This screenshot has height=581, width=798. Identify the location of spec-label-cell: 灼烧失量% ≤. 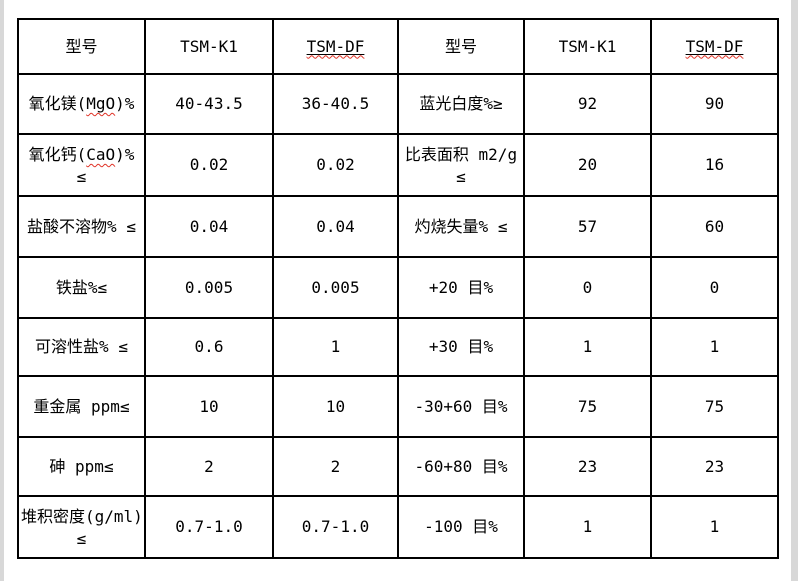
(461, 226).